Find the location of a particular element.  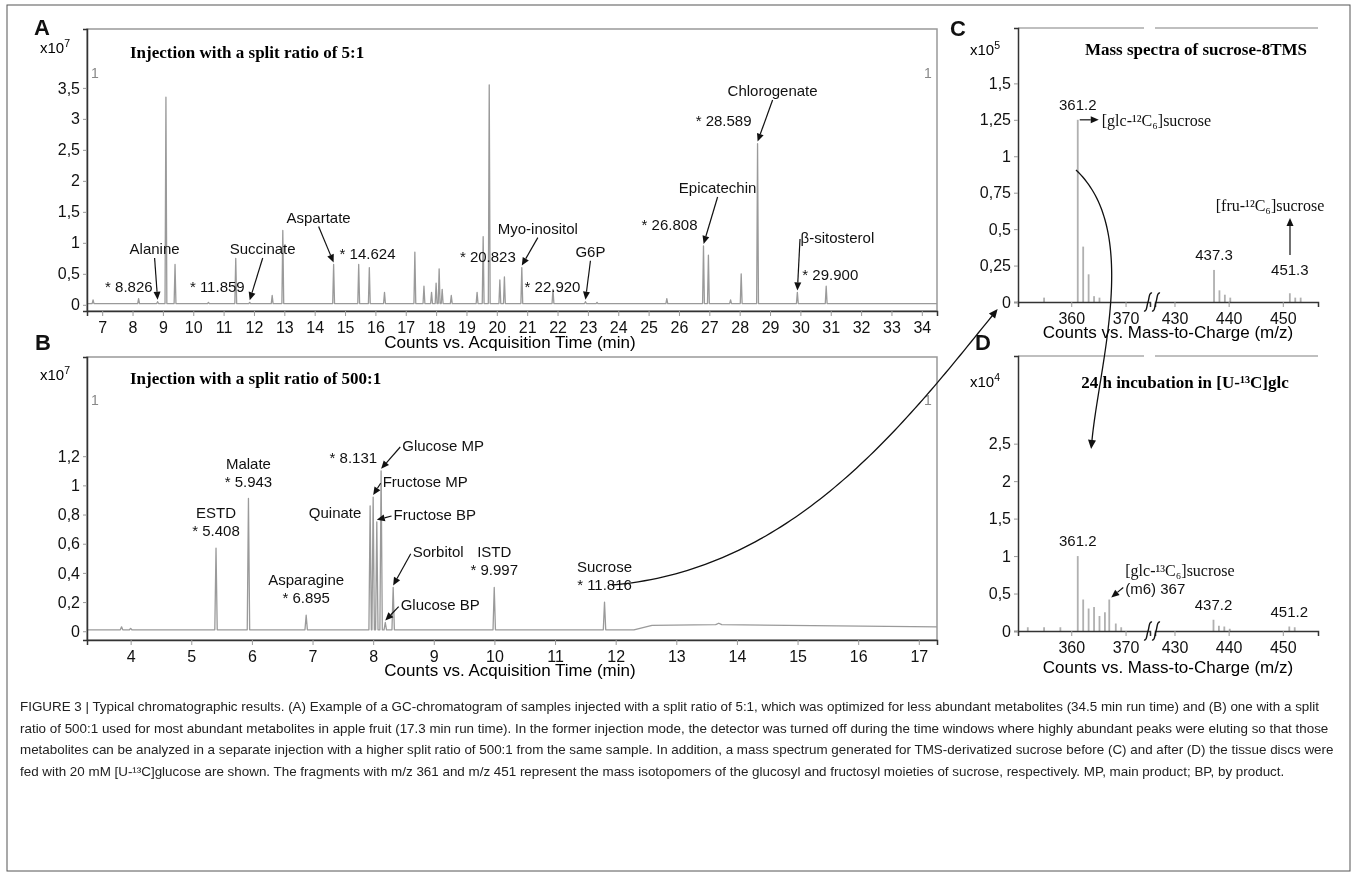

text: C is located at coordinates (958, 28).